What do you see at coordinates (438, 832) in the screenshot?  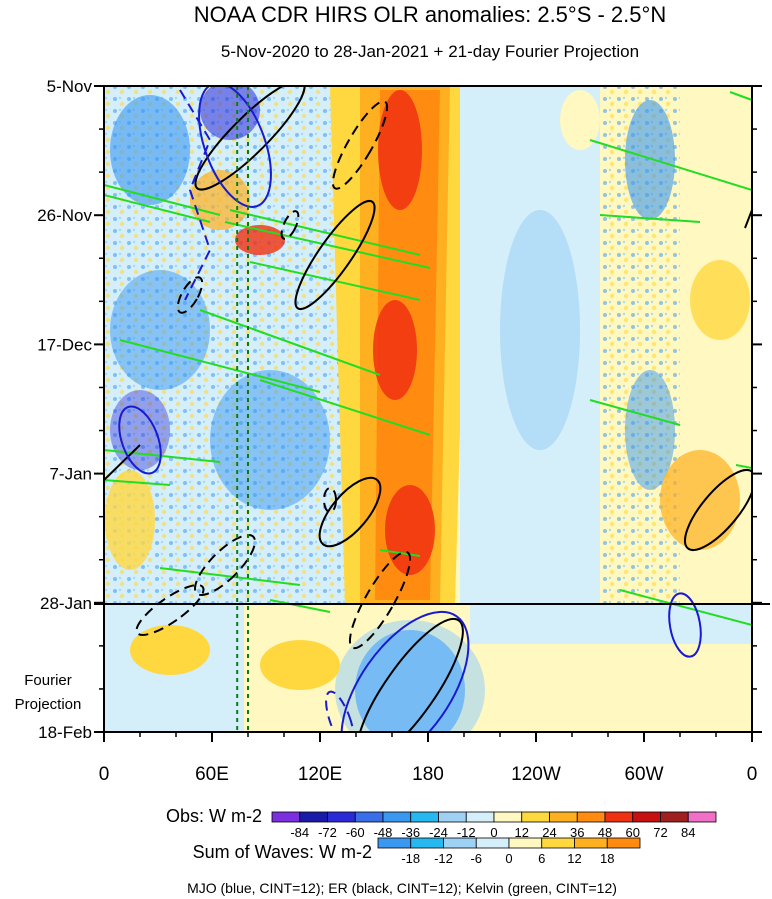 I see `colorbar-tick-label: -24` at bounding box center [438, 832].